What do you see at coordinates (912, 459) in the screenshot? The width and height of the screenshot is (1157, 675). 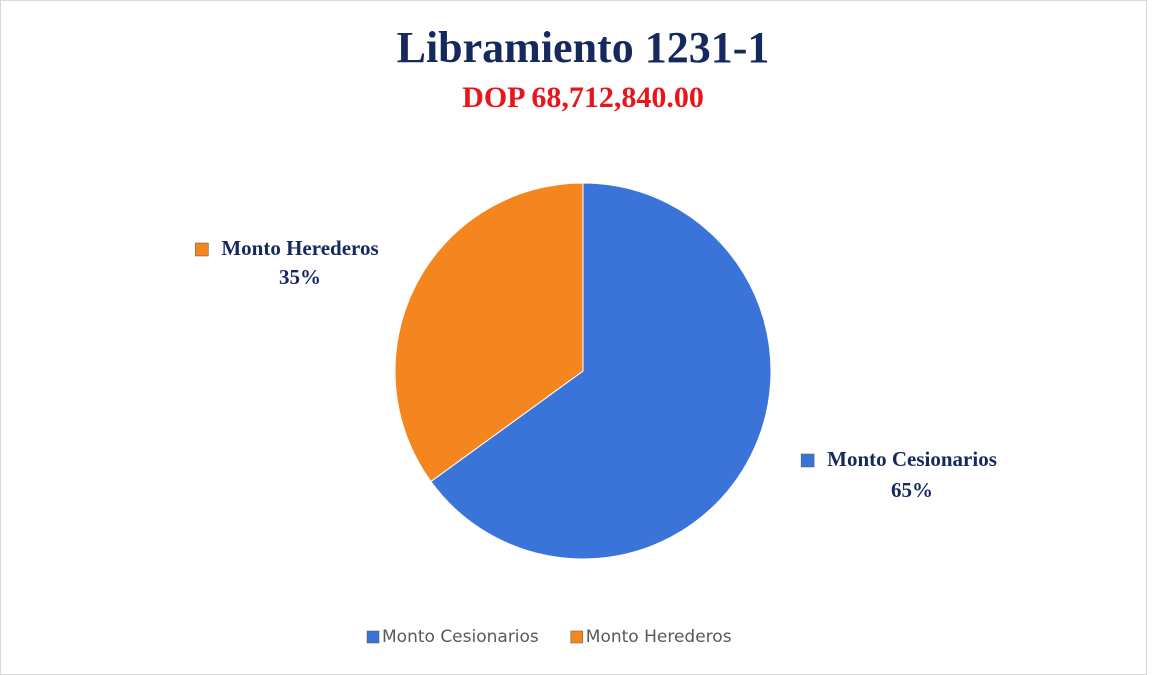 I see `data-label-name: Monto Cesionarios` at bounding box center [912, 459].